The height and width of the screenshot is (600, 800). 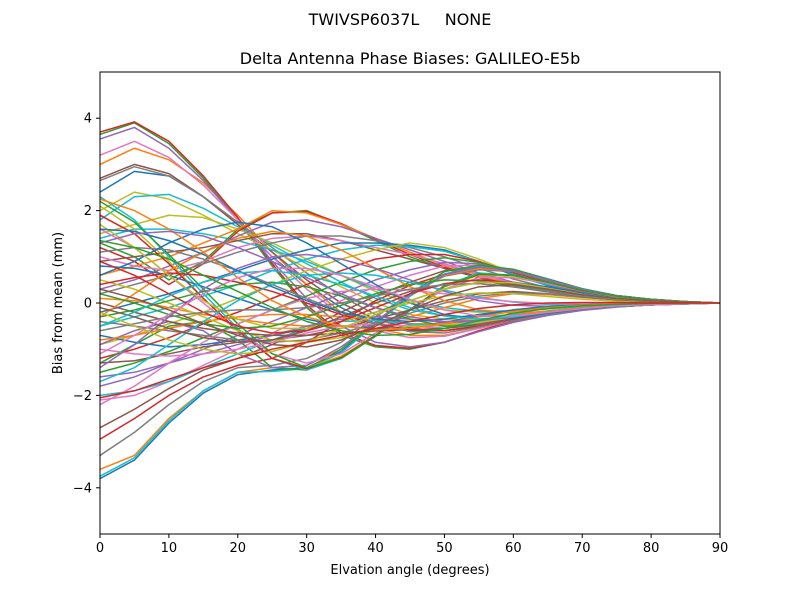 I want to click on x-tick-label: 70, so click(x=582, y=548).